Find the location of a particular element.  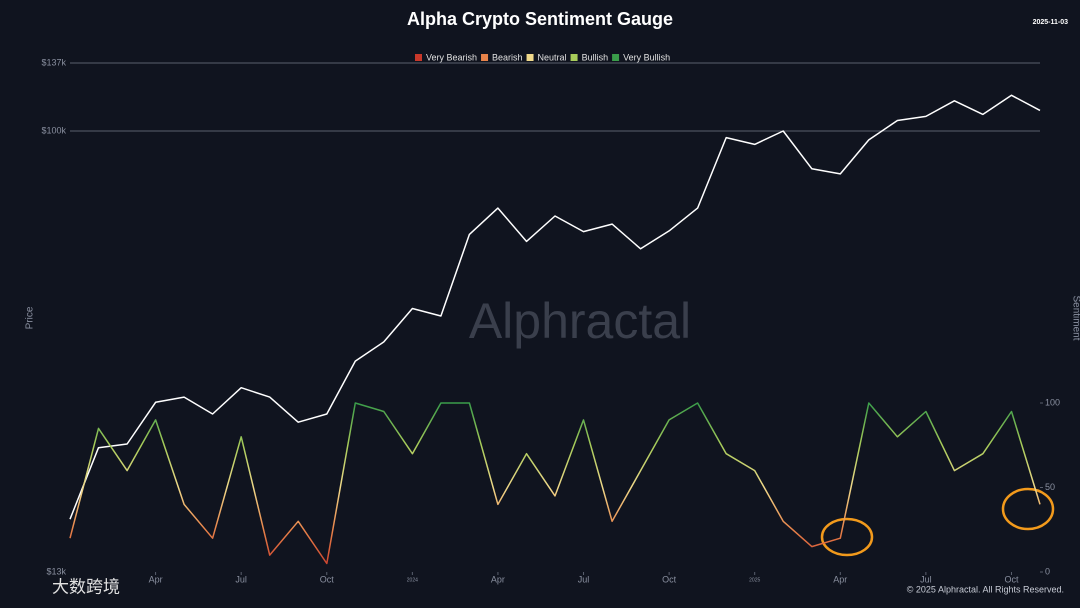

legend-label: Neutral is located at coordinates (552, 57).